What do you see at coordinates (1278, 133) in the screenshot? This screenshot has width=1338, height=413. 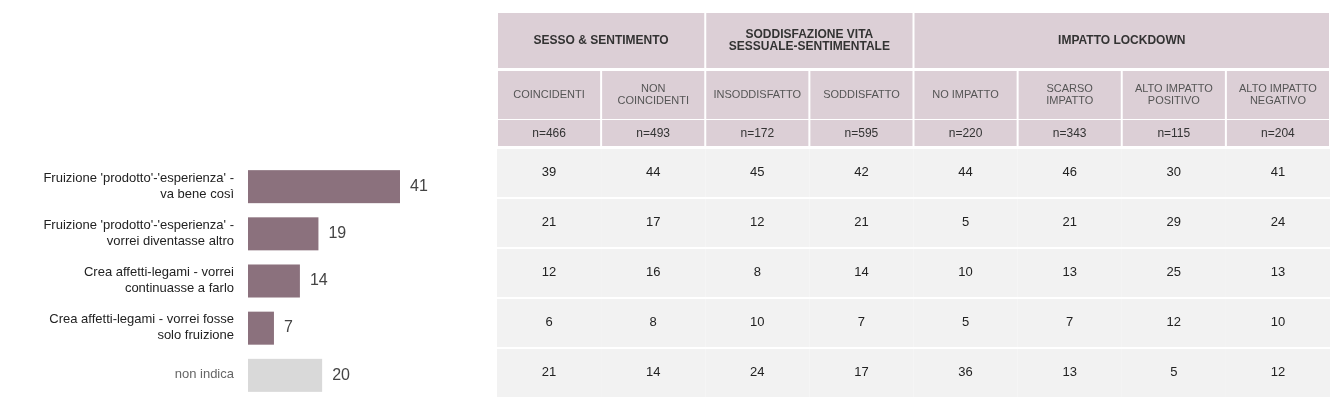 I see `text: n=204` at bounding box center [1278, 133].